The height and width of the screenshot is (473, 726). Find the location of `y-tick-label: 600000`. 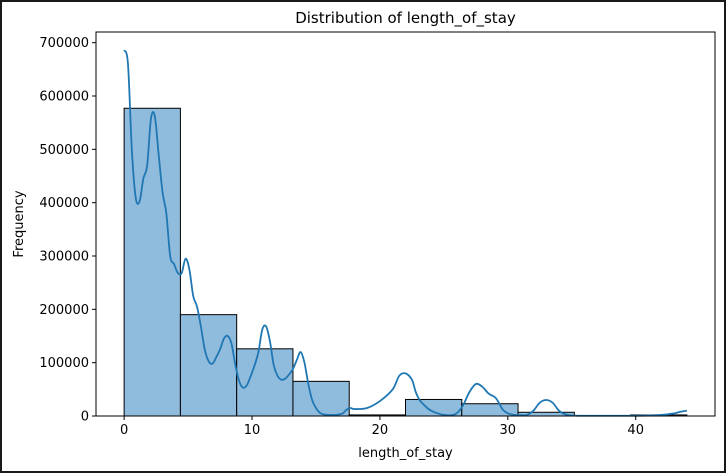

y-tick-label: 600000 is located at coordinates (64, 97).